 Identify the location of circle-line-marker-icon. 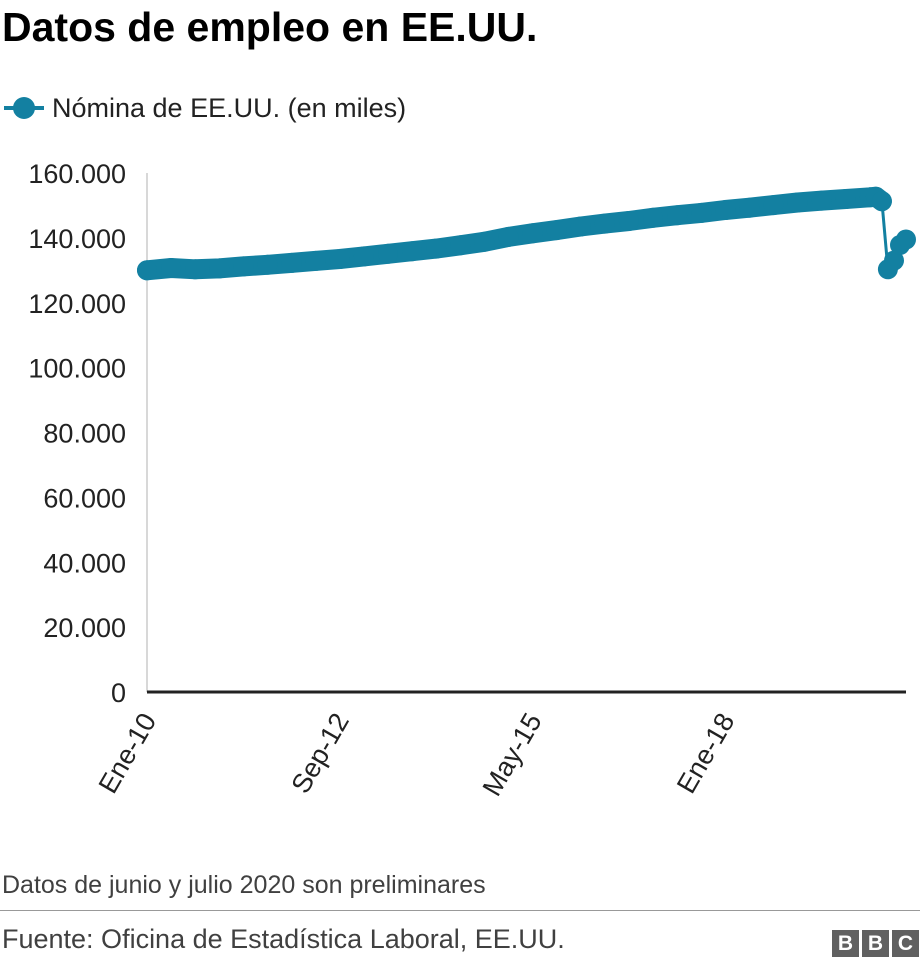
(24, 108).